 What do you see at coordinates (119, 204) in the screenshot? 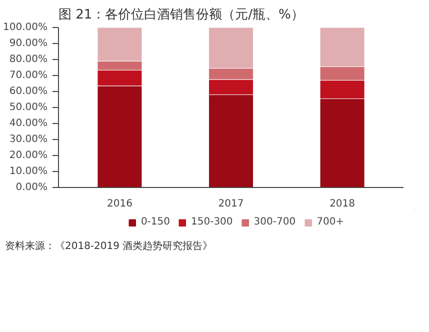
I see `x-tick-label: 2016` at bounding box center [119, 204].